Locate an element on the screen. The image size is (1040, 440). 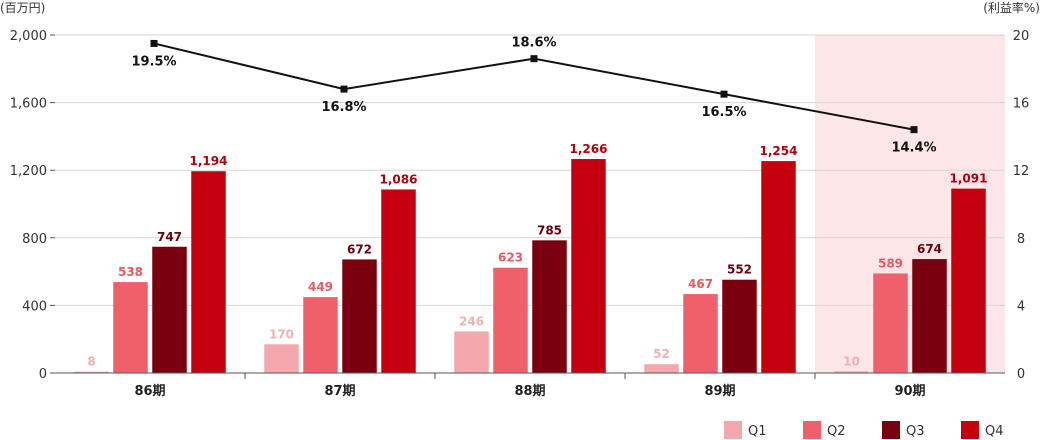
bar-value-label: 170 is located at coordinates (281, 334).